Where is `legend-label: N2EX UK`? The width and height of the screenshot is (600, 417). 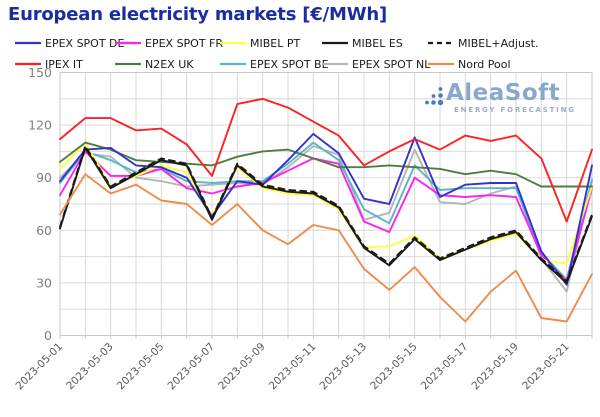 legend-label: N2EX UK is located at coordinates (169, 64).